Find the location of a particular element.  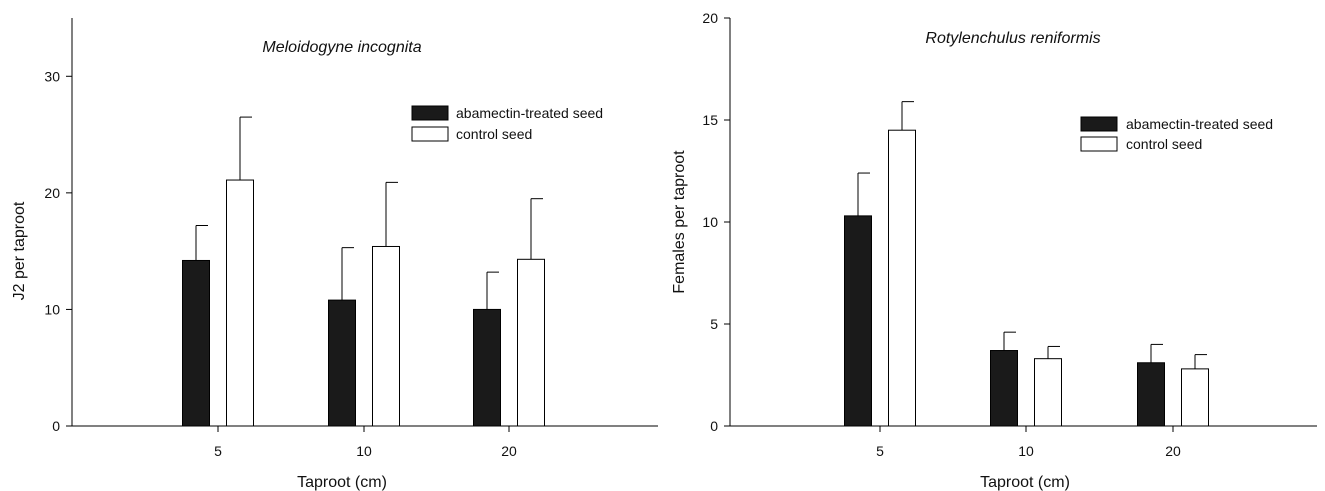

y-tick-label: 5 is located at coordinates (714, 324).